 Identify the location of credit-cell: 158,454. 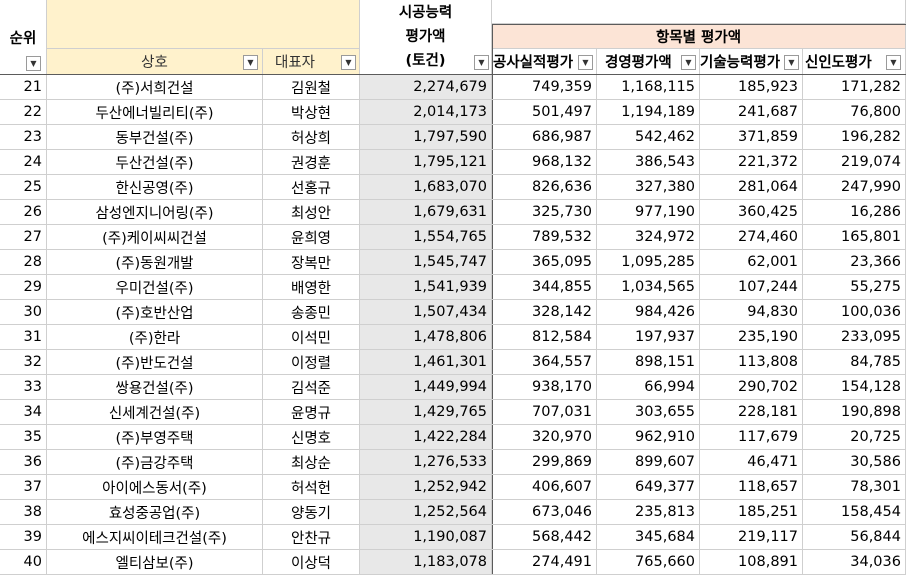
(854, 512).